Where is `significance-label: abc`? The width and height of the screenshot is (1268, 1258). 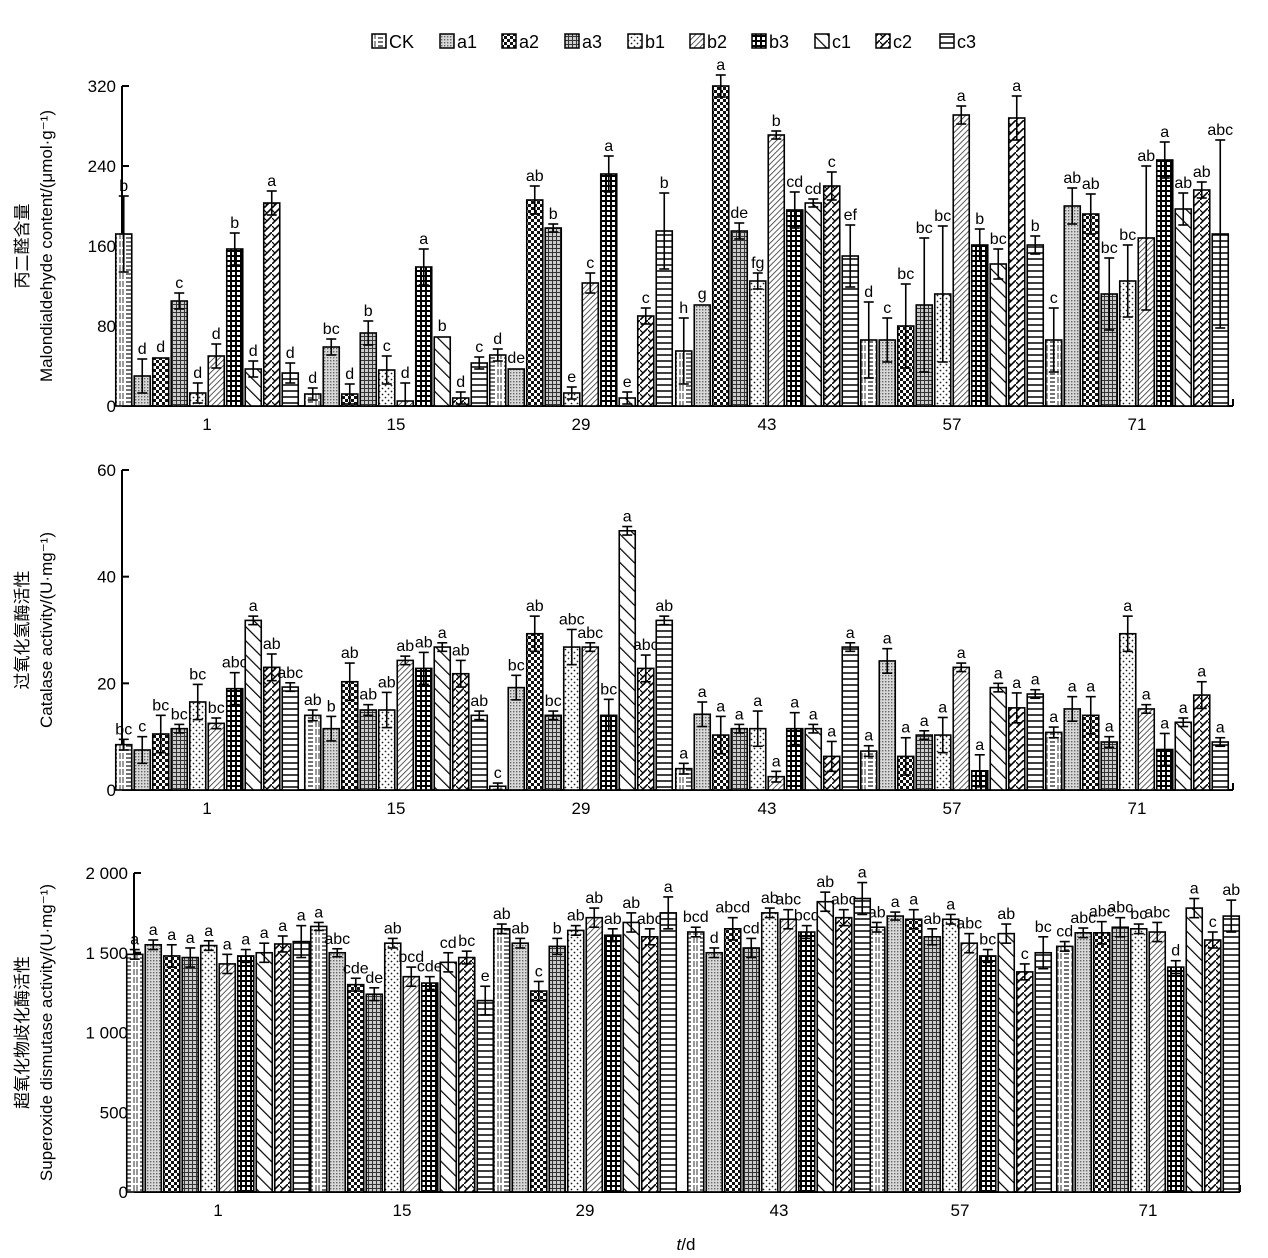 significance-label: abc is located at coordinates (1157, 912).